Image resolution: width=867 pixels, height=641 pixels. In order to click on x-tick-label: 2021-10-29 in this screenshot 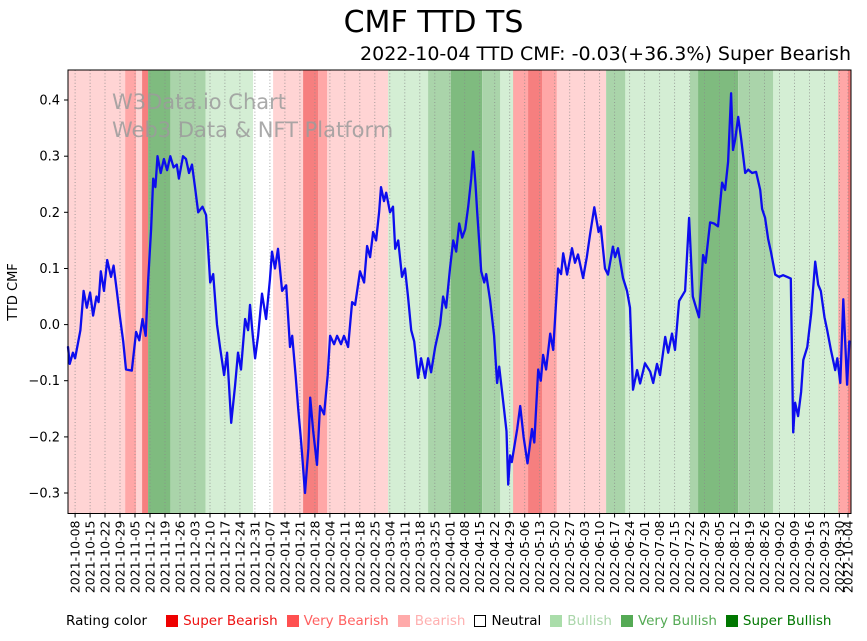, I will do `click(120, 556)`.